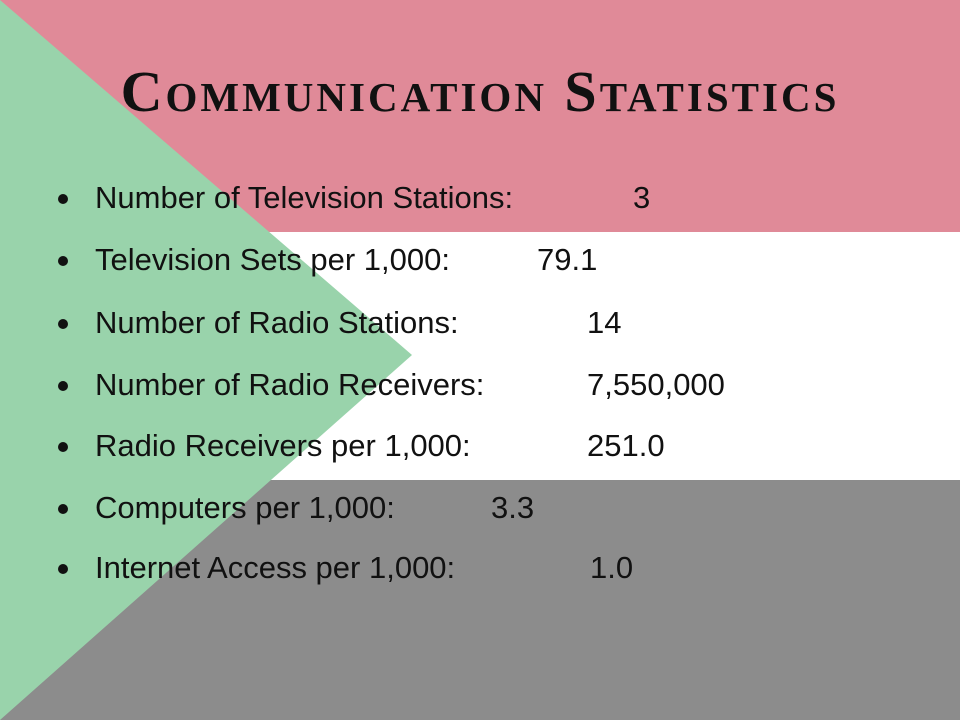 The height and width of the screenshot is (720, 960). I want to click on item-label: Computers per 1,000:, so click(245, 507).